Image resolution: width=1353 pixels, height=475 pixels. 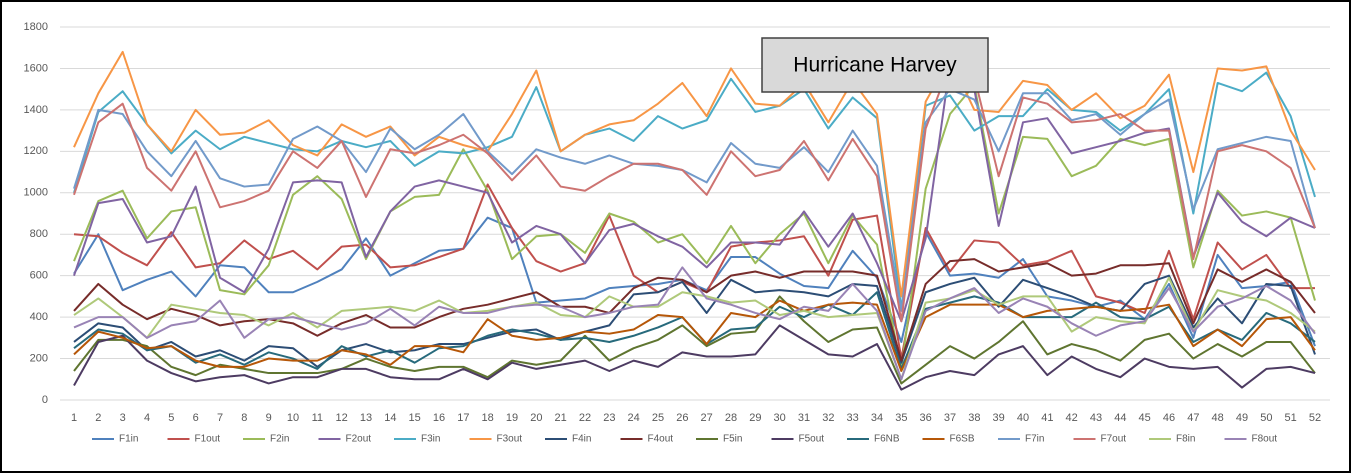 What do you see at coordinates (1096, 418) in the screenshot?
I see `x-tick-label: 43` at bounding box center [1096, 418].